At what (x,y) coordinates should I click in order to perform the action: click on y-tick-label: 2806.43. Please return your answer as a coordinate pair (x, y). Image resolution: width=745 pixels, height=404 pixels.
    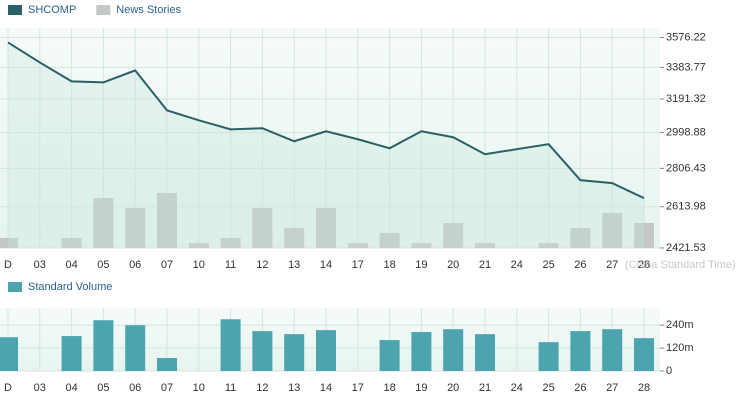
    Looking at the image, I should click on (686, 168).